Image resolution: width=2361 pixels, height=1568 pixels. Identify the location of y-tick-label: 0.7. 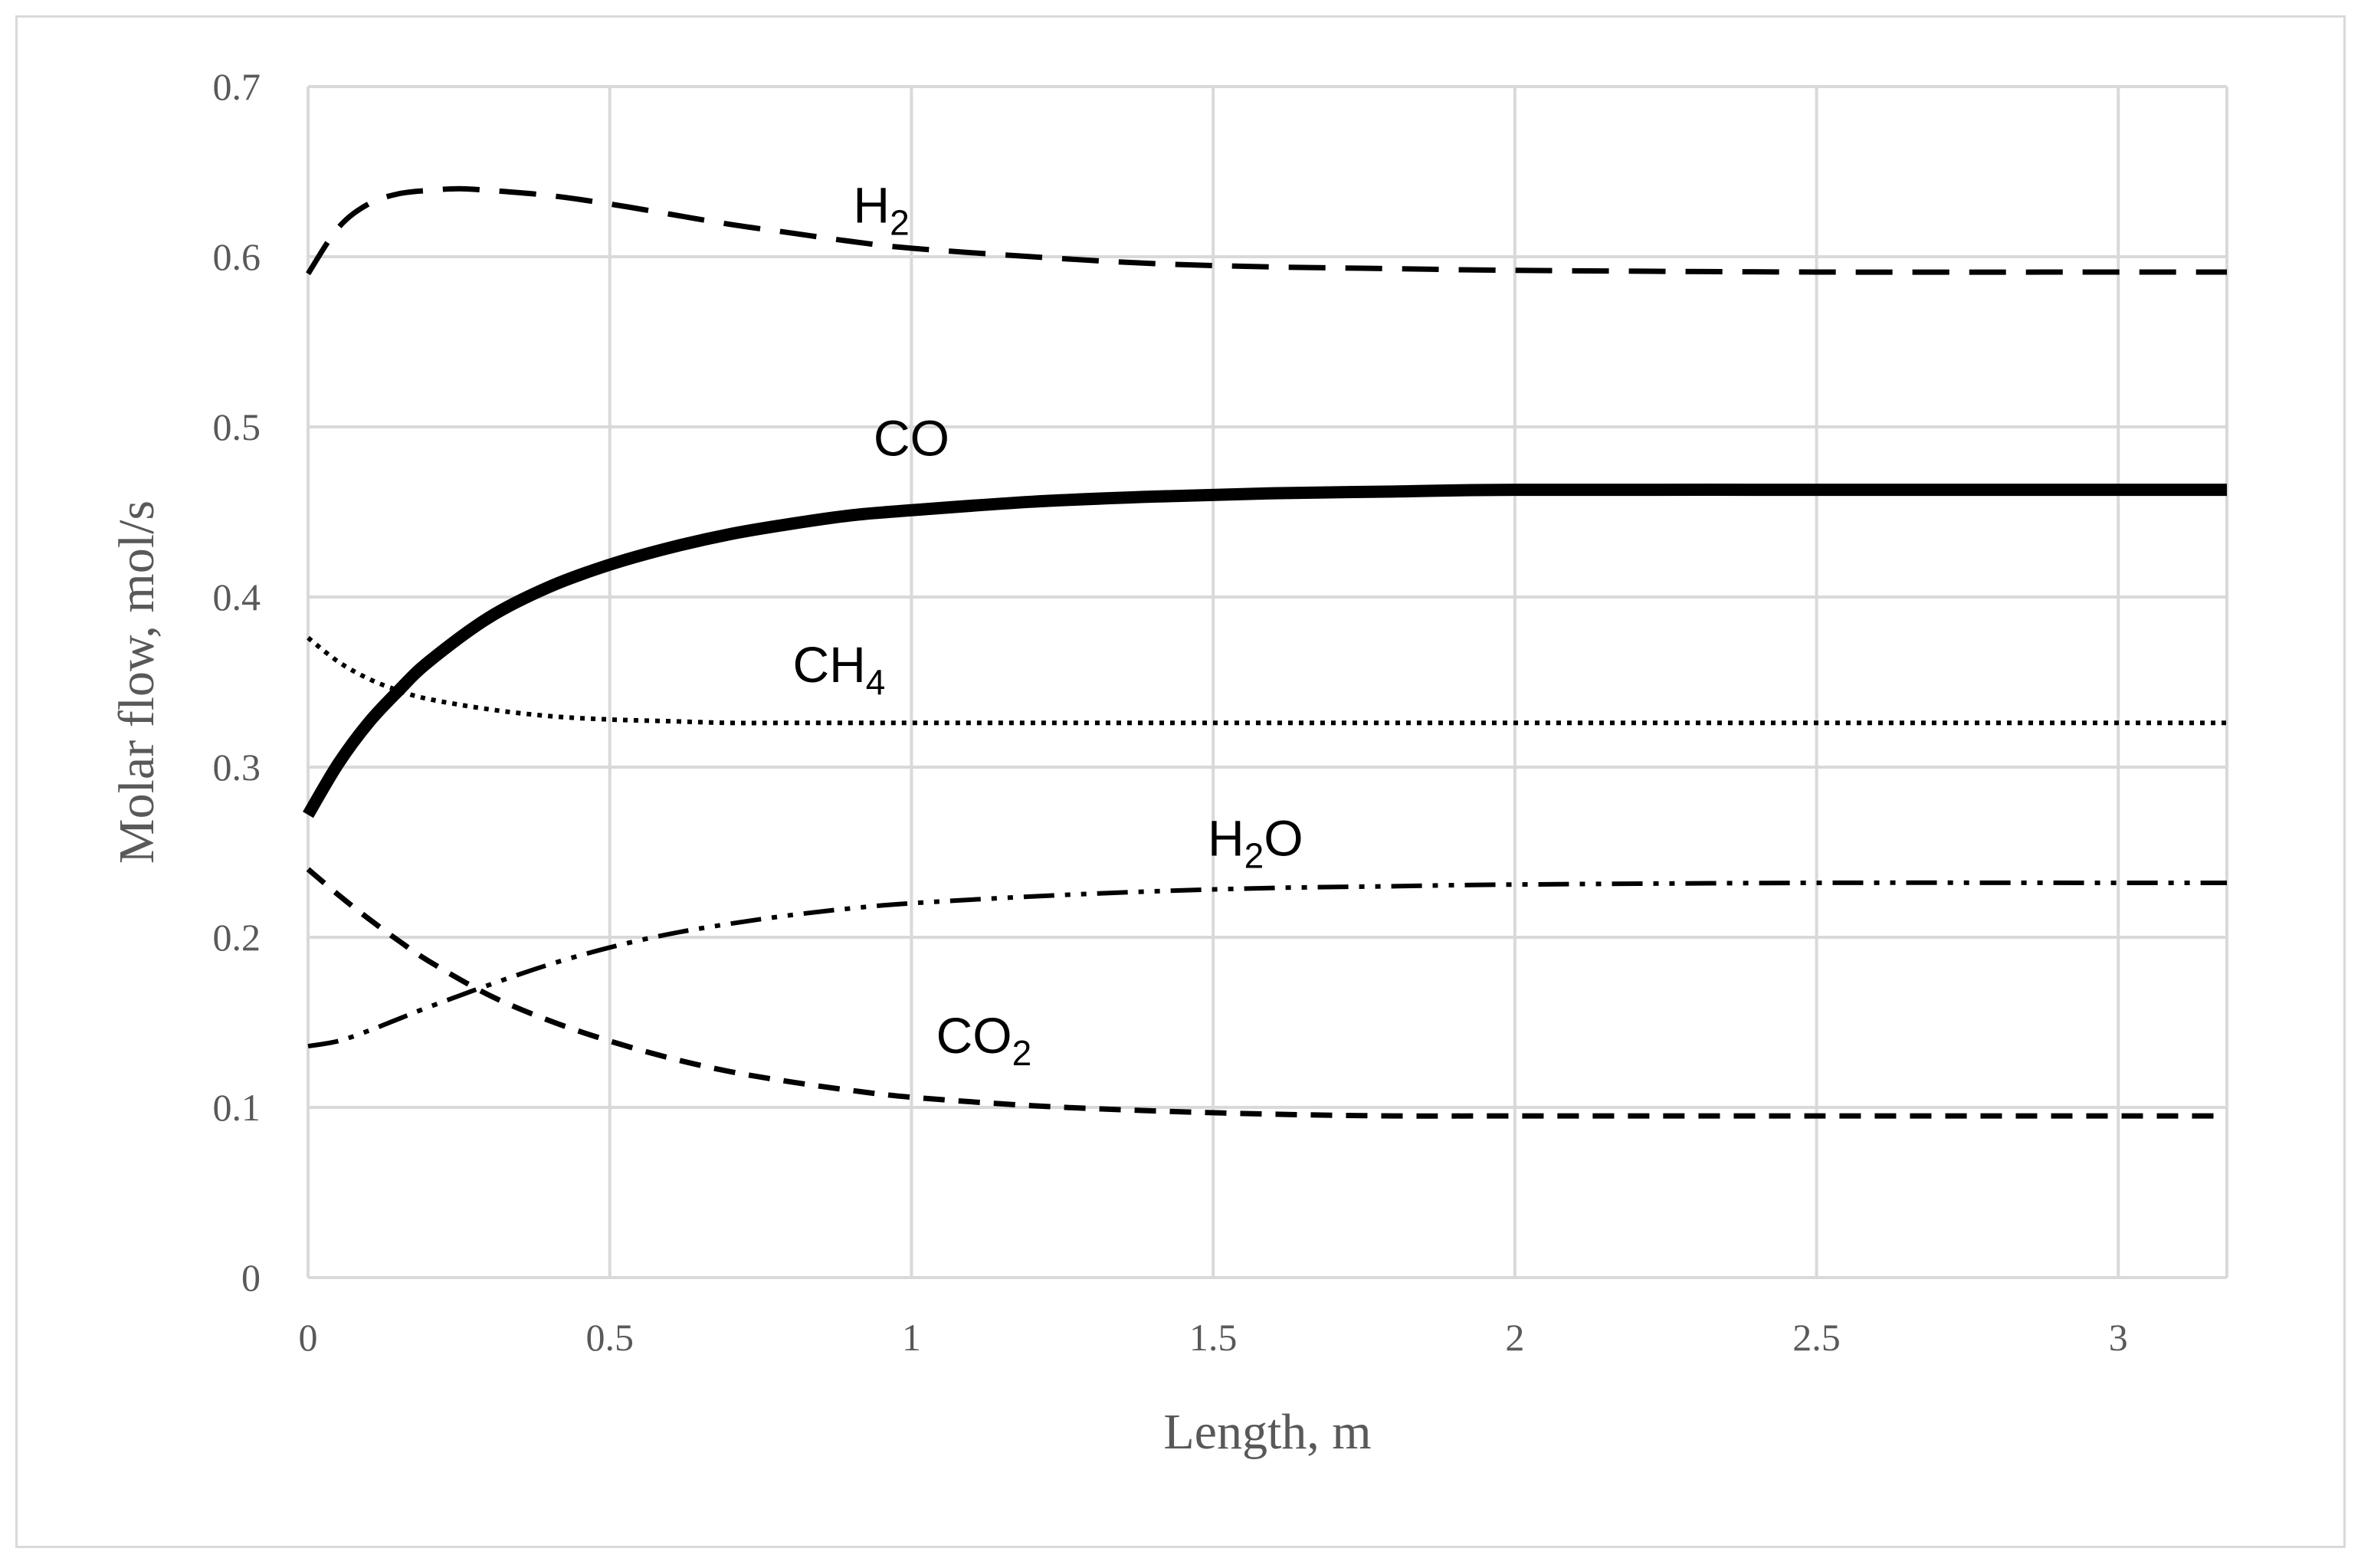
(237, 86).